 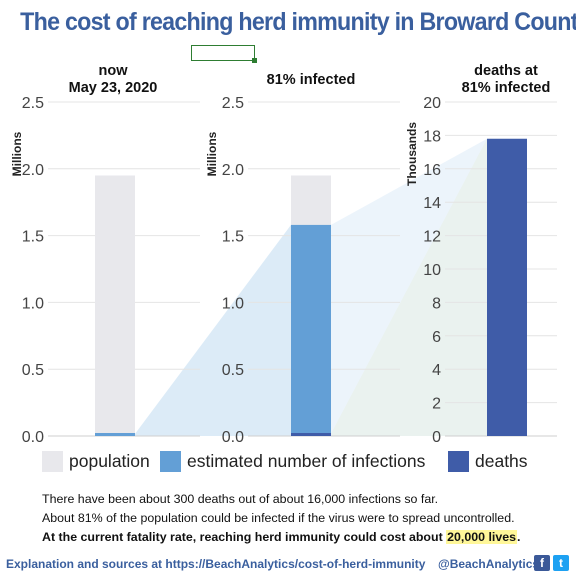 I want to click on y-tick-label: 10, so click(x=432, y=270).